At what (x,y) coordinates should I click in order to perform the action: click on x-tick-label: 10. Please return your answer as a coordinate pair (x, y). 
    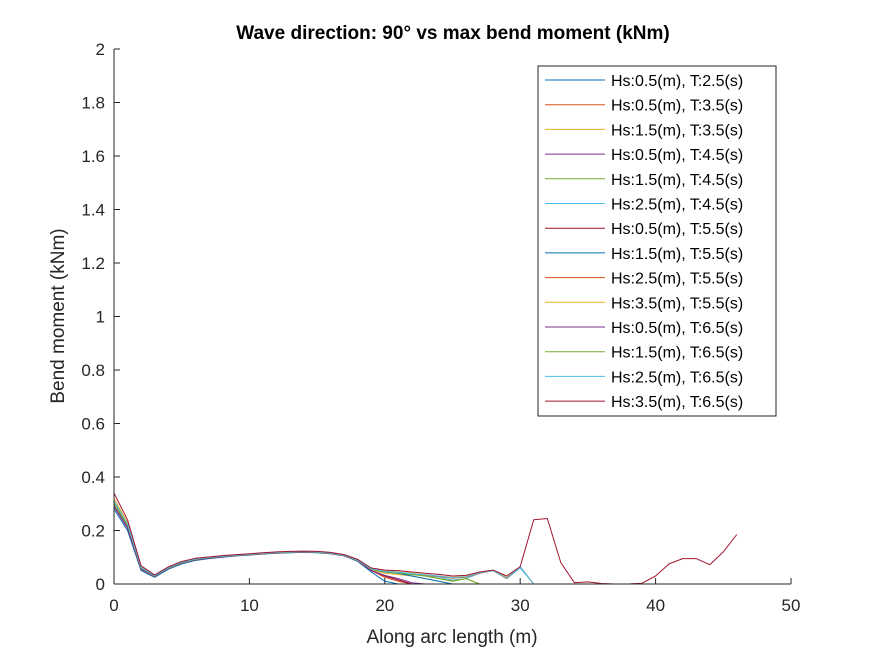
    Looking at the image, I should click on (249, 605).